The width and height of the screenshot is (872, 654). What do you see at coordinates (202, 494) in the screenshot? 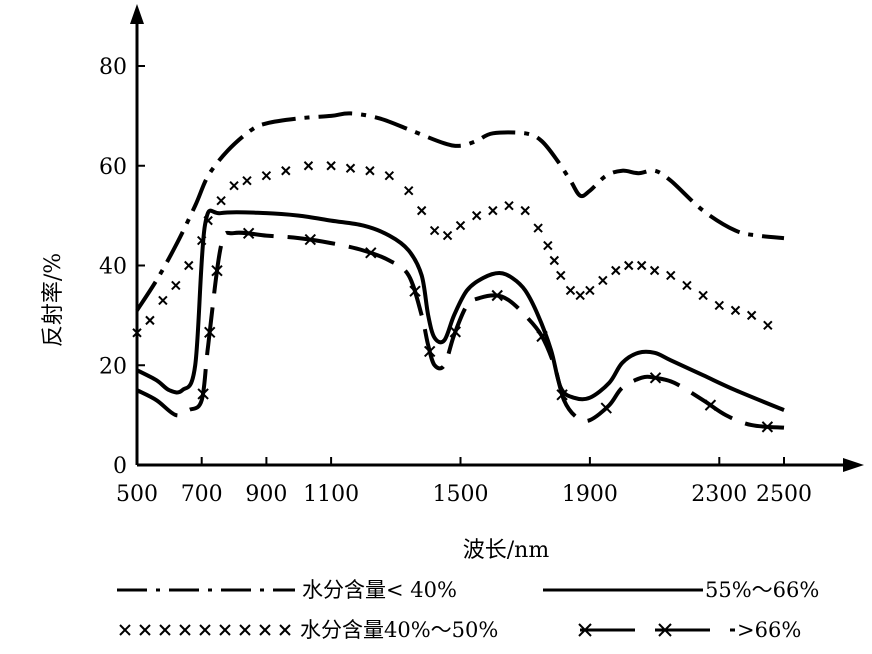
I see `x-tick-label-1: 700` at bounding box center [202, 494].